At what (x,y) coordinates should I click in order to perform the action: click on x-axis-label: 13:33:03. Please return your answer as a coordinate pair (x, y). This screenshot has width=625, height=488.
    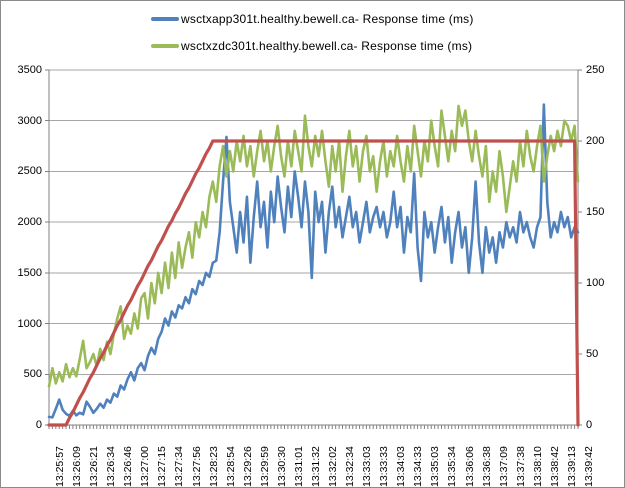
    Looking at the image, I should click on (367, 466).